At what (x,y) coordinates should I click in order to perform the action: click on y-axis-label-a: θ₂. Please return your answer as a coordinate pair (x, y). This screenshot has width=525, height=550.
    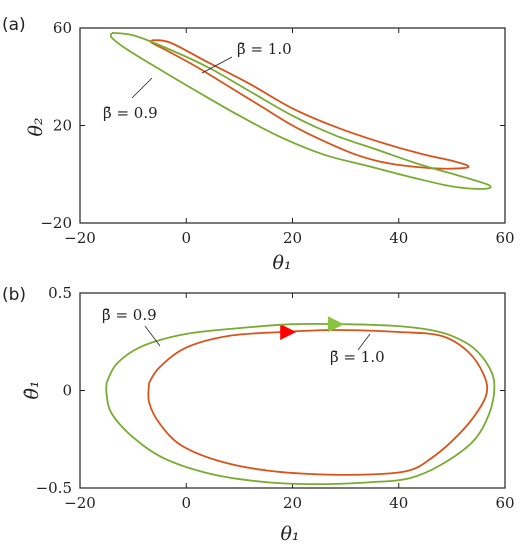
    Looking at the image, I should click on (36, 126).